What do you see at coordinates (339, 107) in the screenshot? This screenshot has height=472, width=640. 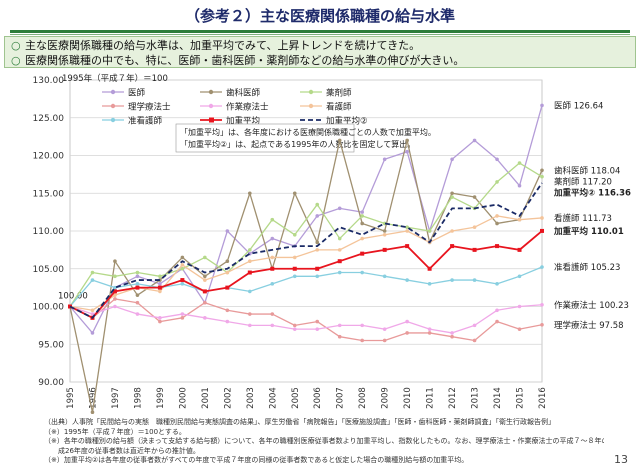 I see `legend-label: 看護師` at bounding box center [339, 107].